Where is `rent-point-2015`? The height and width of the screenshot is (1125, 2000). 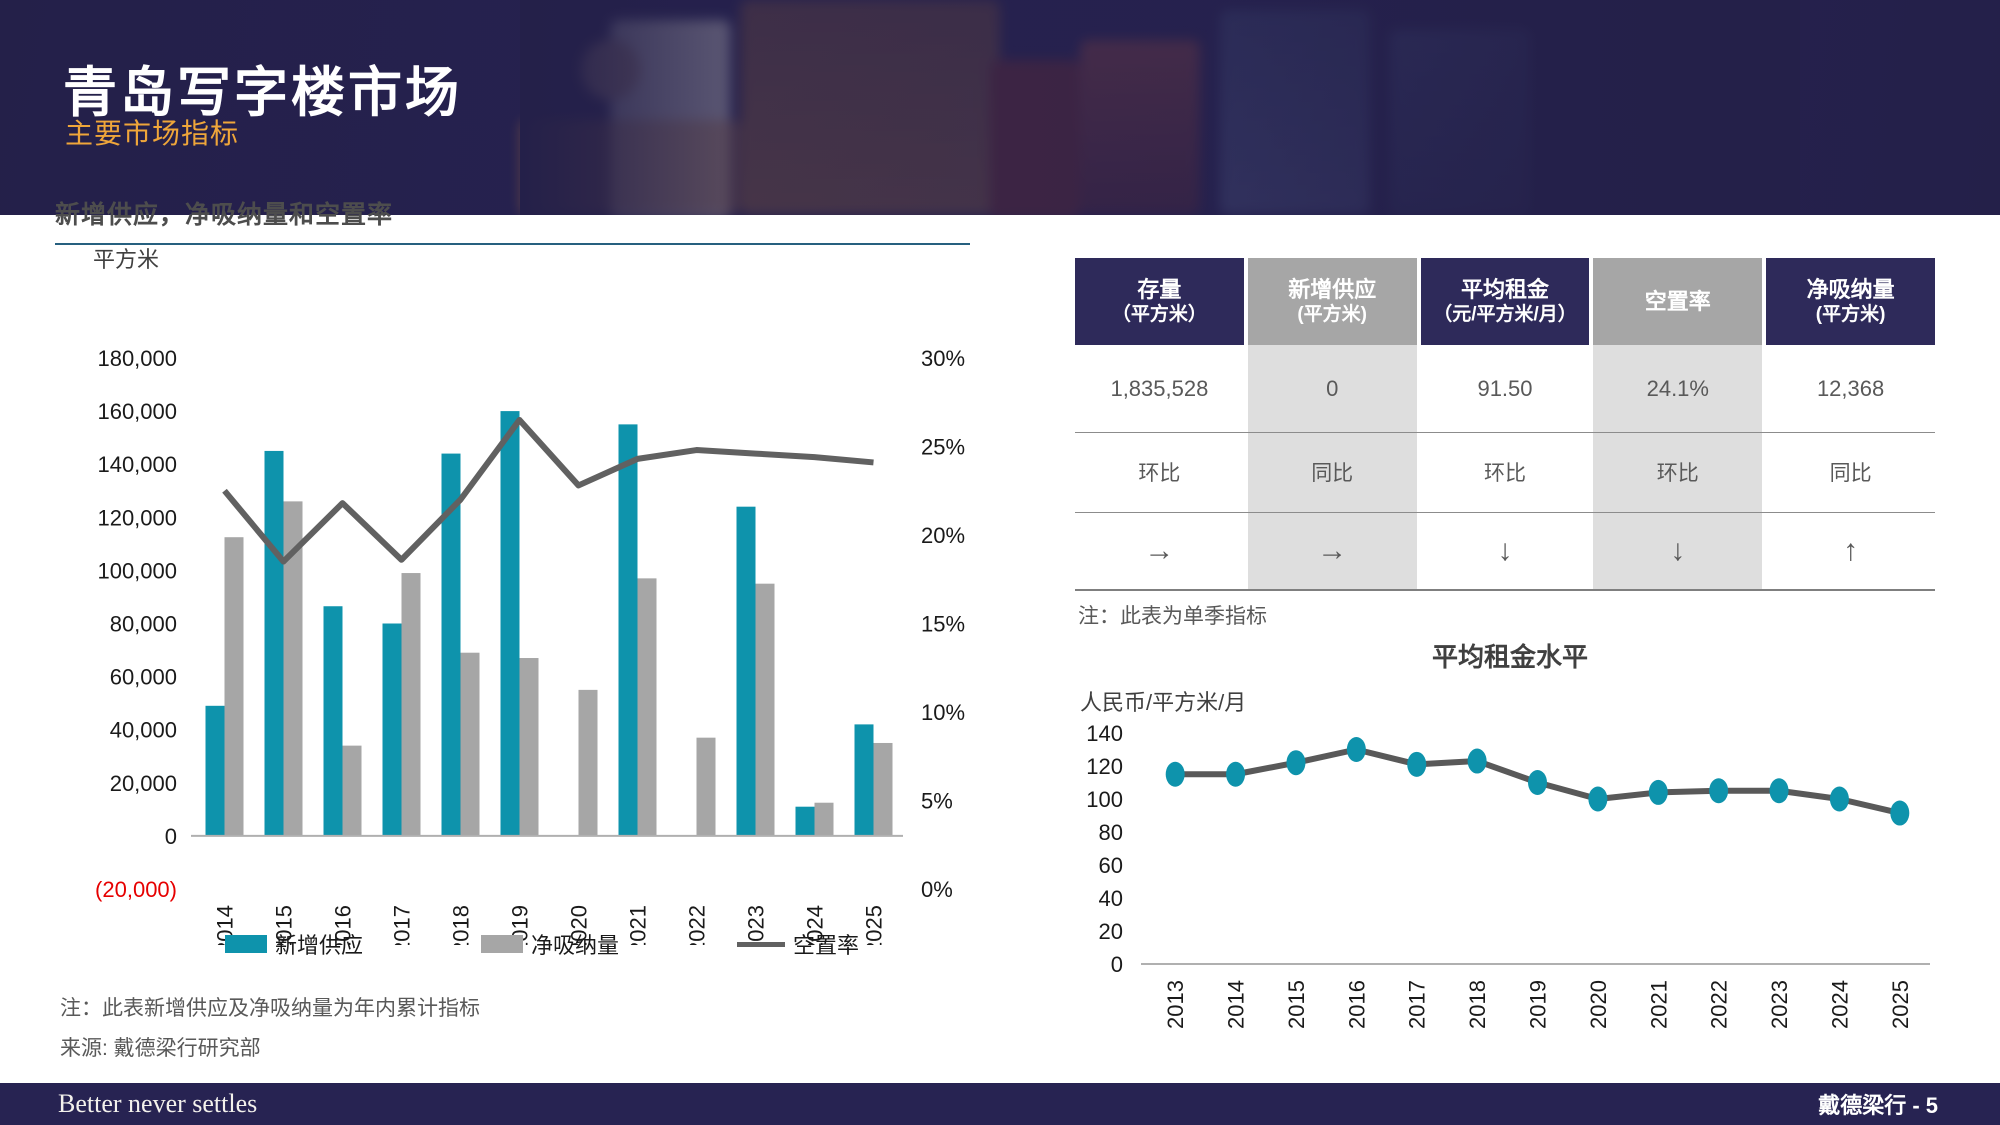
rent-point-2015 is located at coordinates (1296, 763).